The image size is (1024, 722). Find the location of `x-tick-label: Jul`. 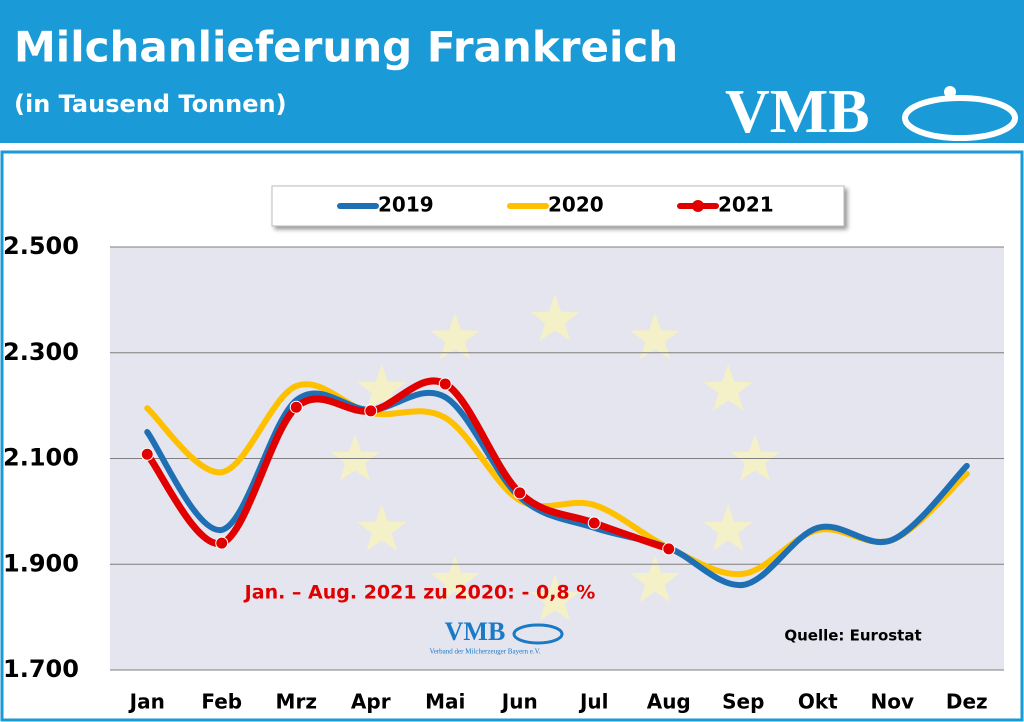

x-tick-label: Jul is located at coordinates (593, 702).